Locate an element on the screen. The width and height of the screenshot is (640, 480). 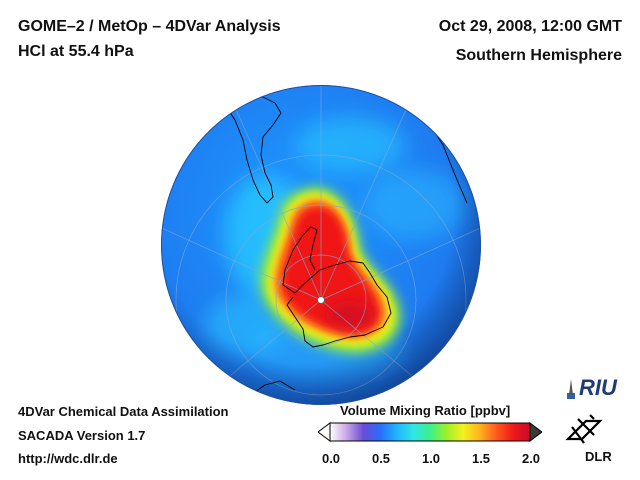
map-title: GOME–2 / MetOp – 4DVar Analysis is located at coordinates (149, 26).